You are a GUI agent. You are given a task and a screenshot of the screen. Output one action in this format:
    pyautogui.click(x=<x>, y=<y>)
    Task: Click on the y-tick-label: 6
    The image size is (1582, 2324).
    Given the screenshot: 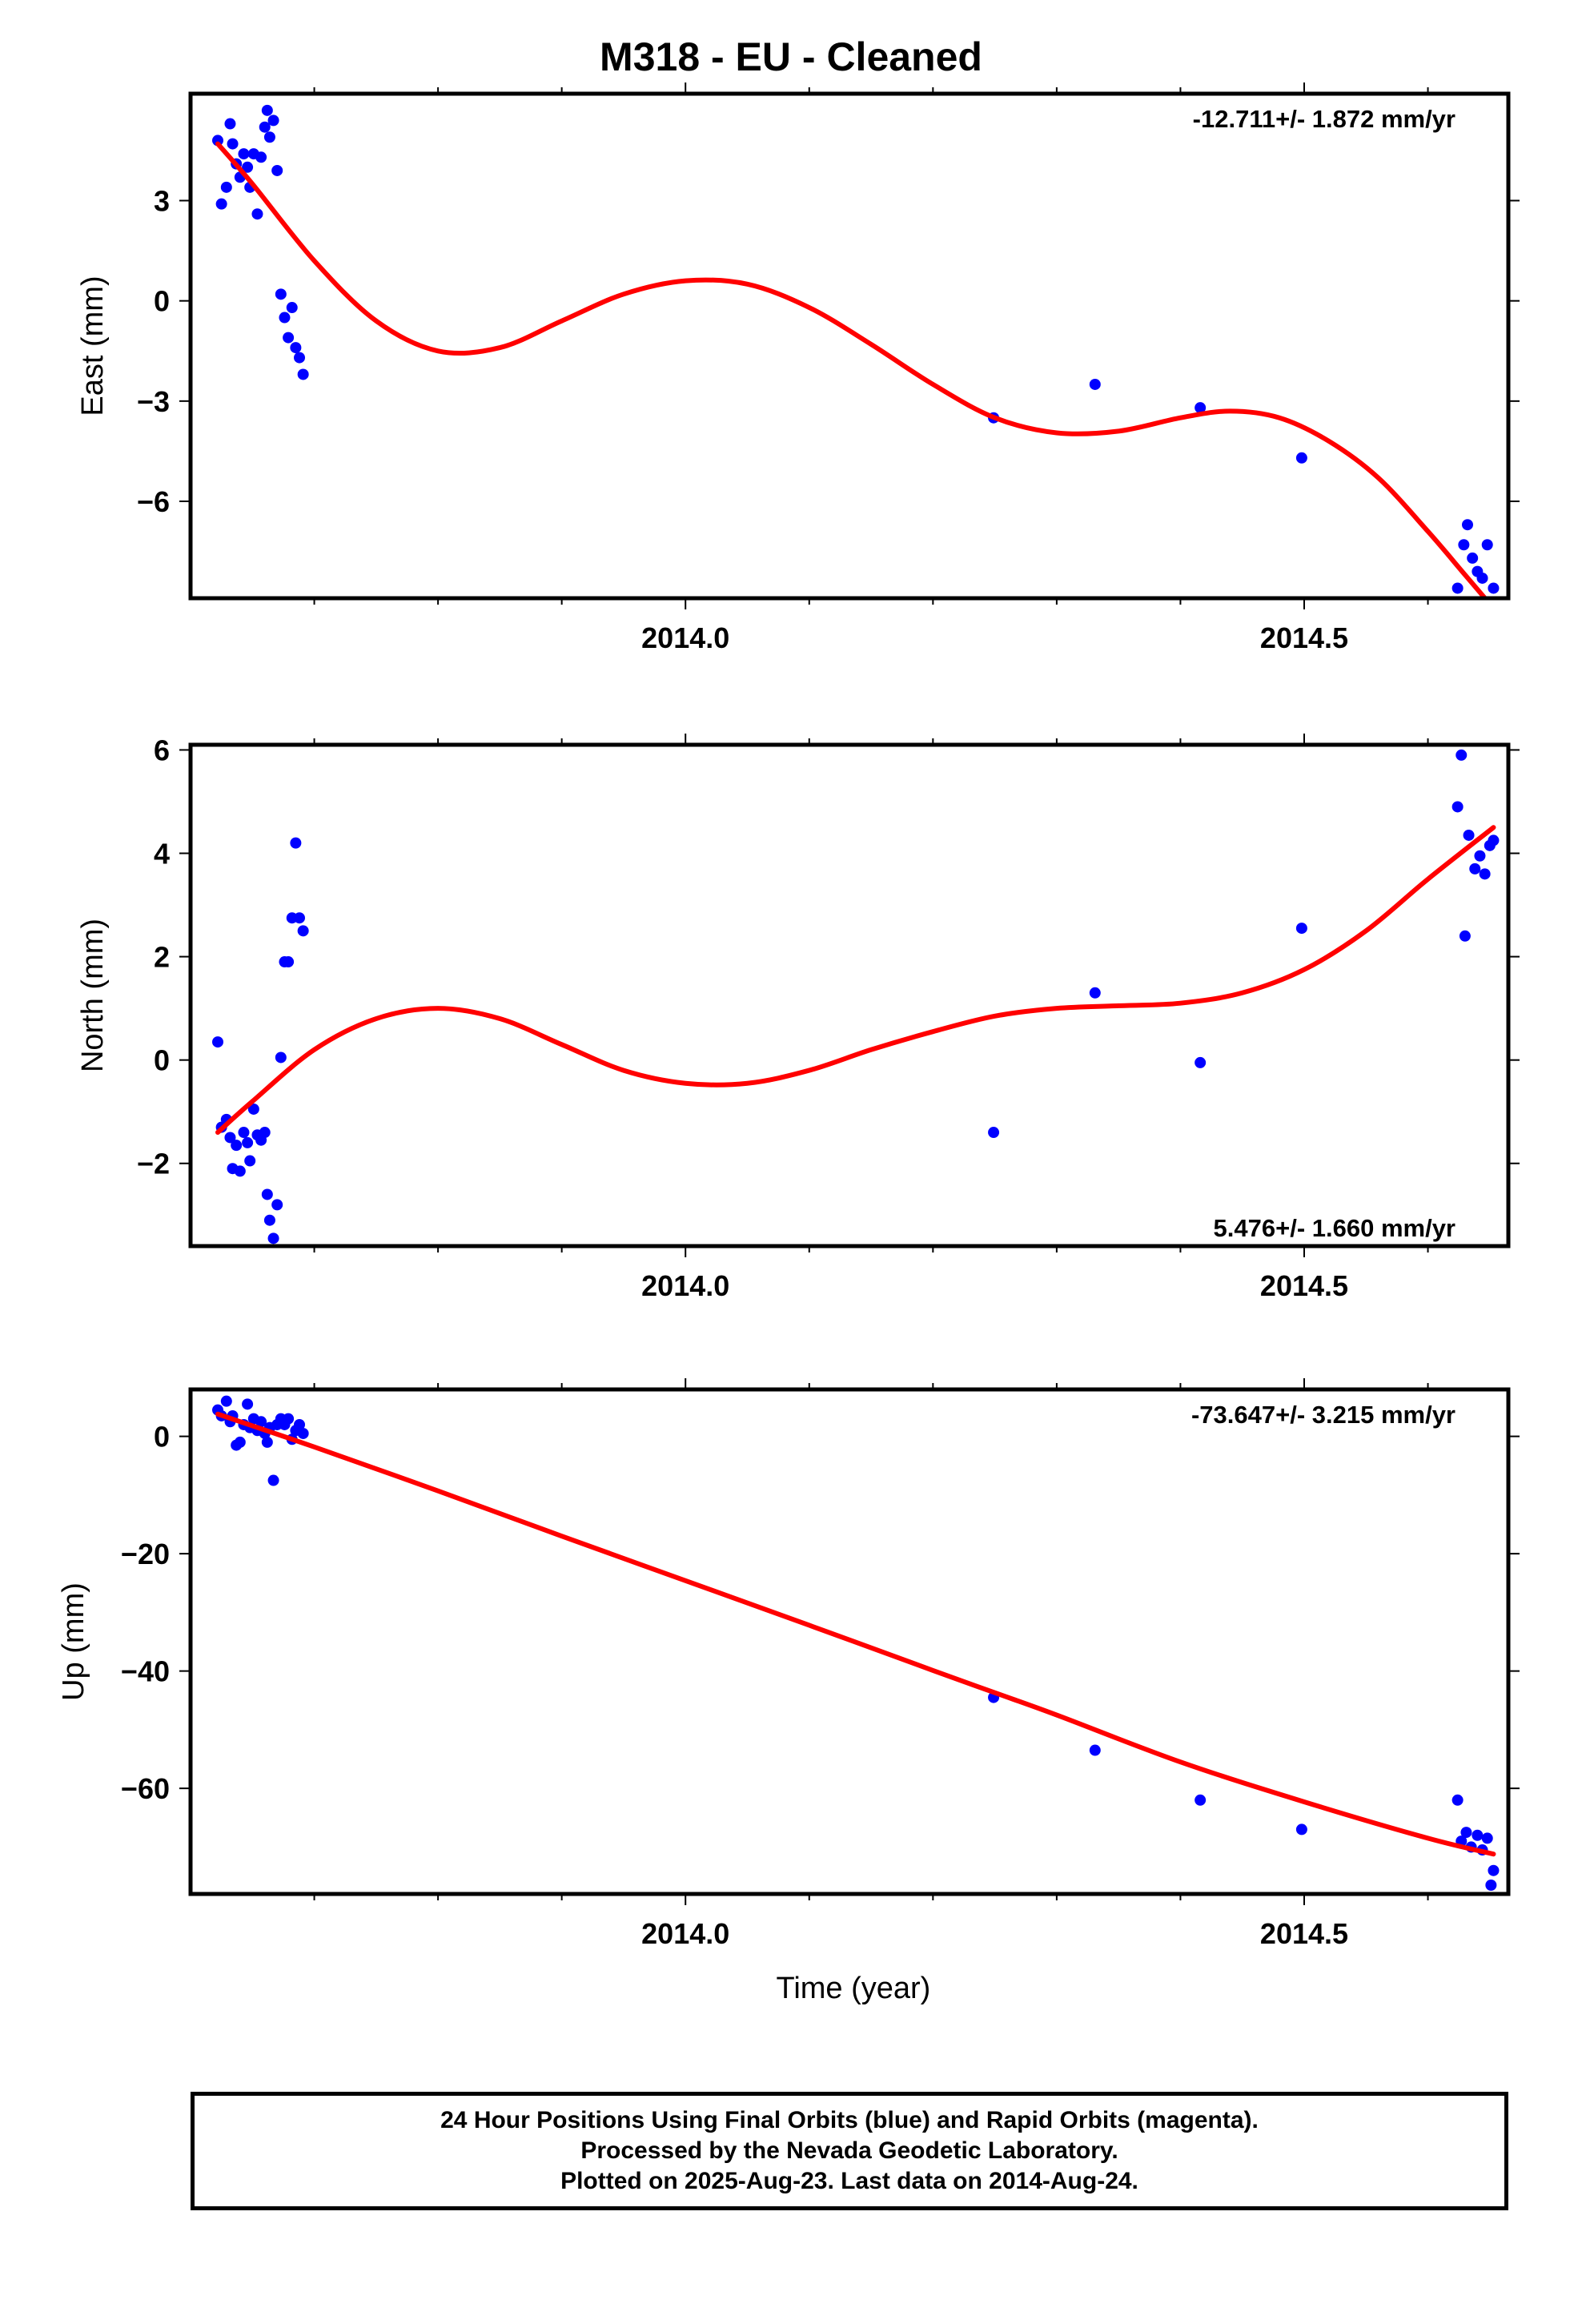 What is the action you would take?
    pyautogui.click(x=162, y=750)
    